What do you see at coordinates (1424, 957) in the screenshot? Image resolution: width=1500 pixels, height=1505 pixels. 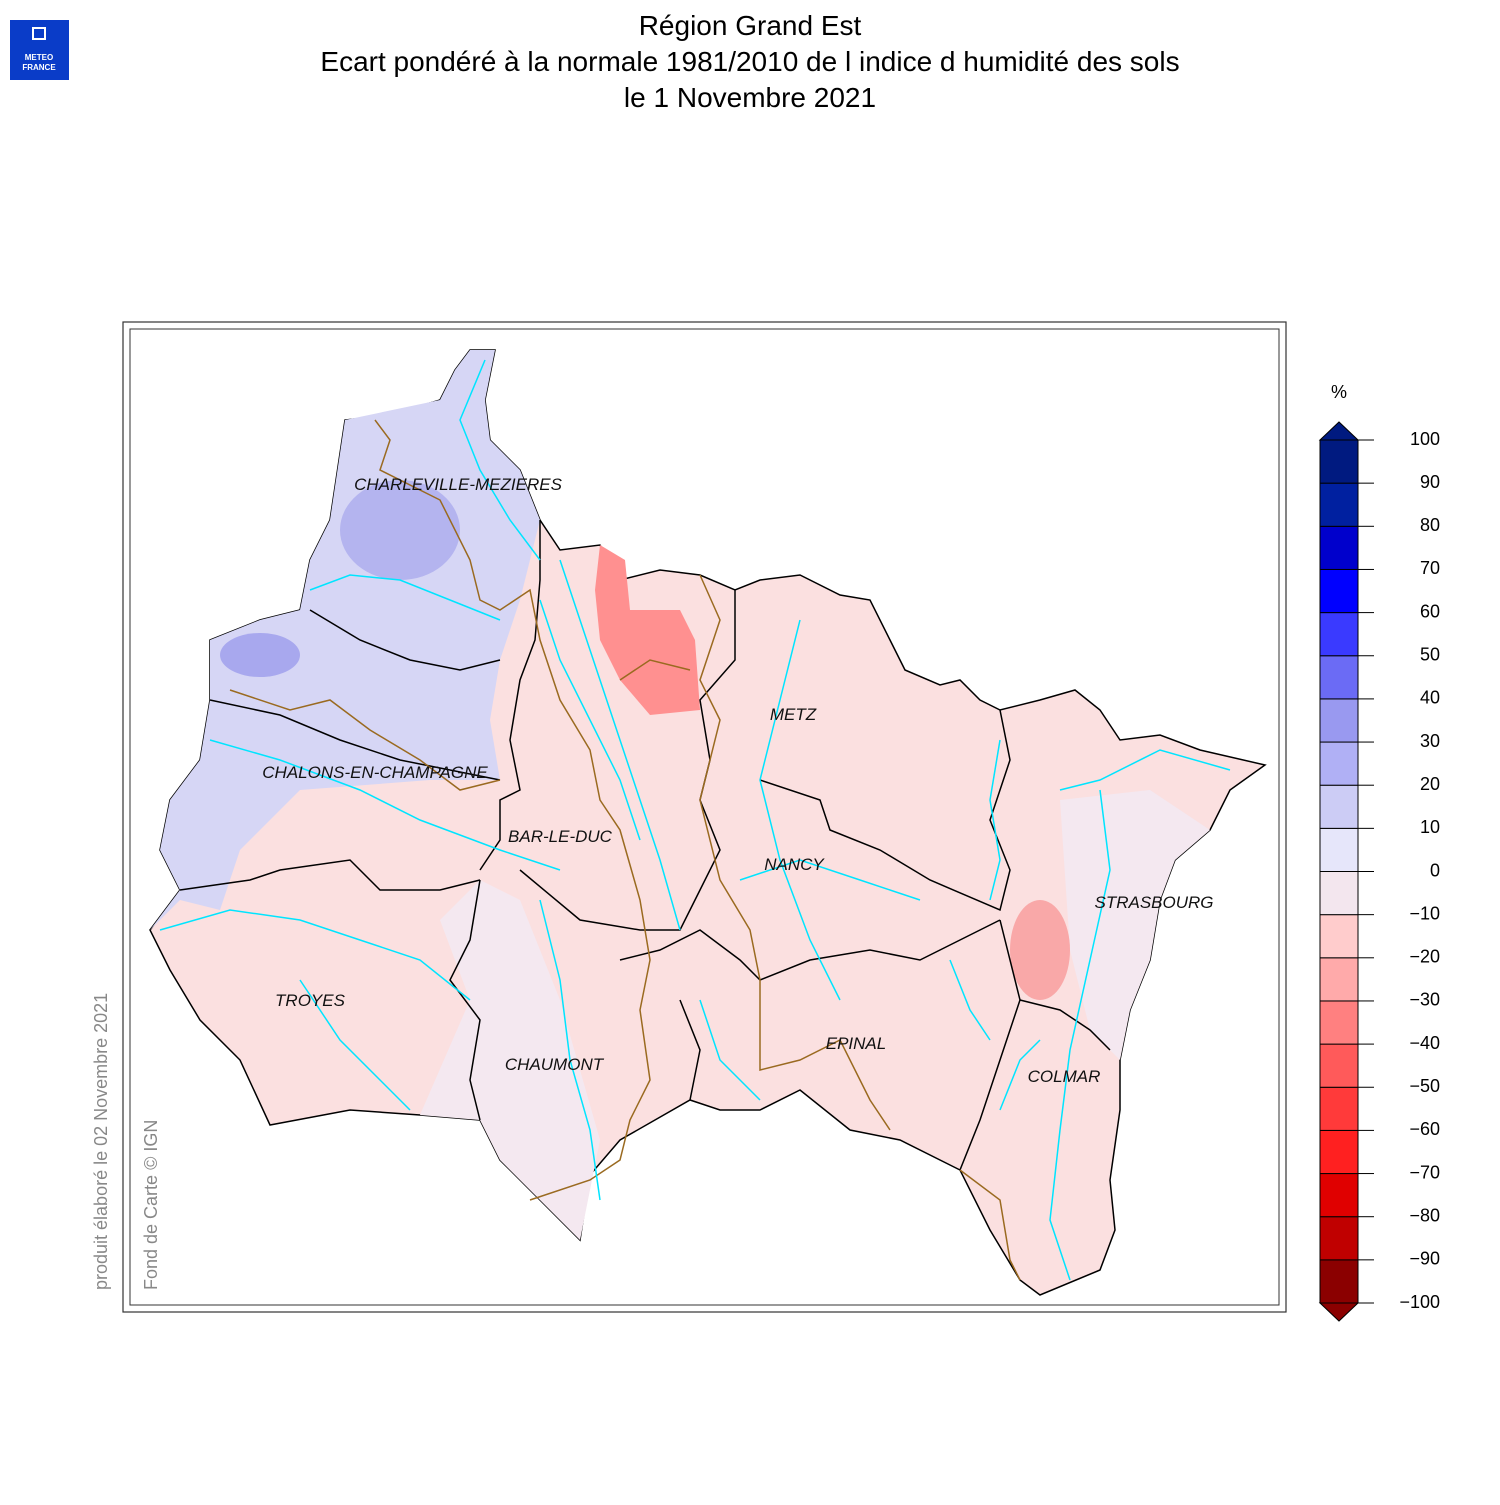 I see `tick-label: −20` at bounding box center [1424, 957].